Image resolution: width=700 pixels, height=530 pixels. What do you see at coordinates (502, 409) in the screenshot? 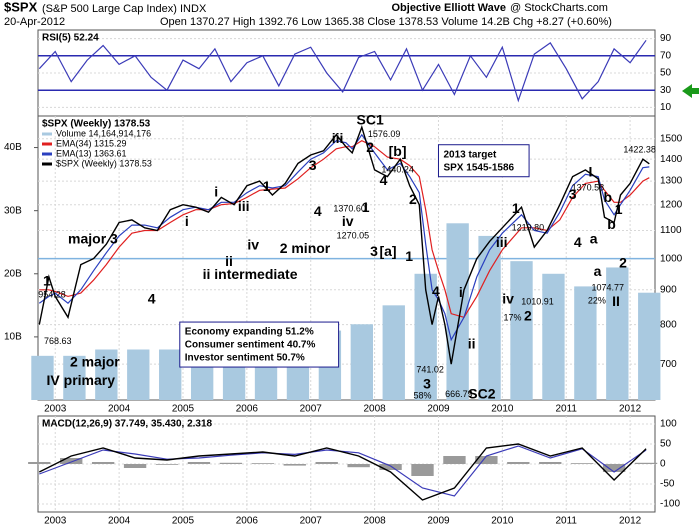
I see `x-tick-label: 2010` at bounding box center [502, 409].